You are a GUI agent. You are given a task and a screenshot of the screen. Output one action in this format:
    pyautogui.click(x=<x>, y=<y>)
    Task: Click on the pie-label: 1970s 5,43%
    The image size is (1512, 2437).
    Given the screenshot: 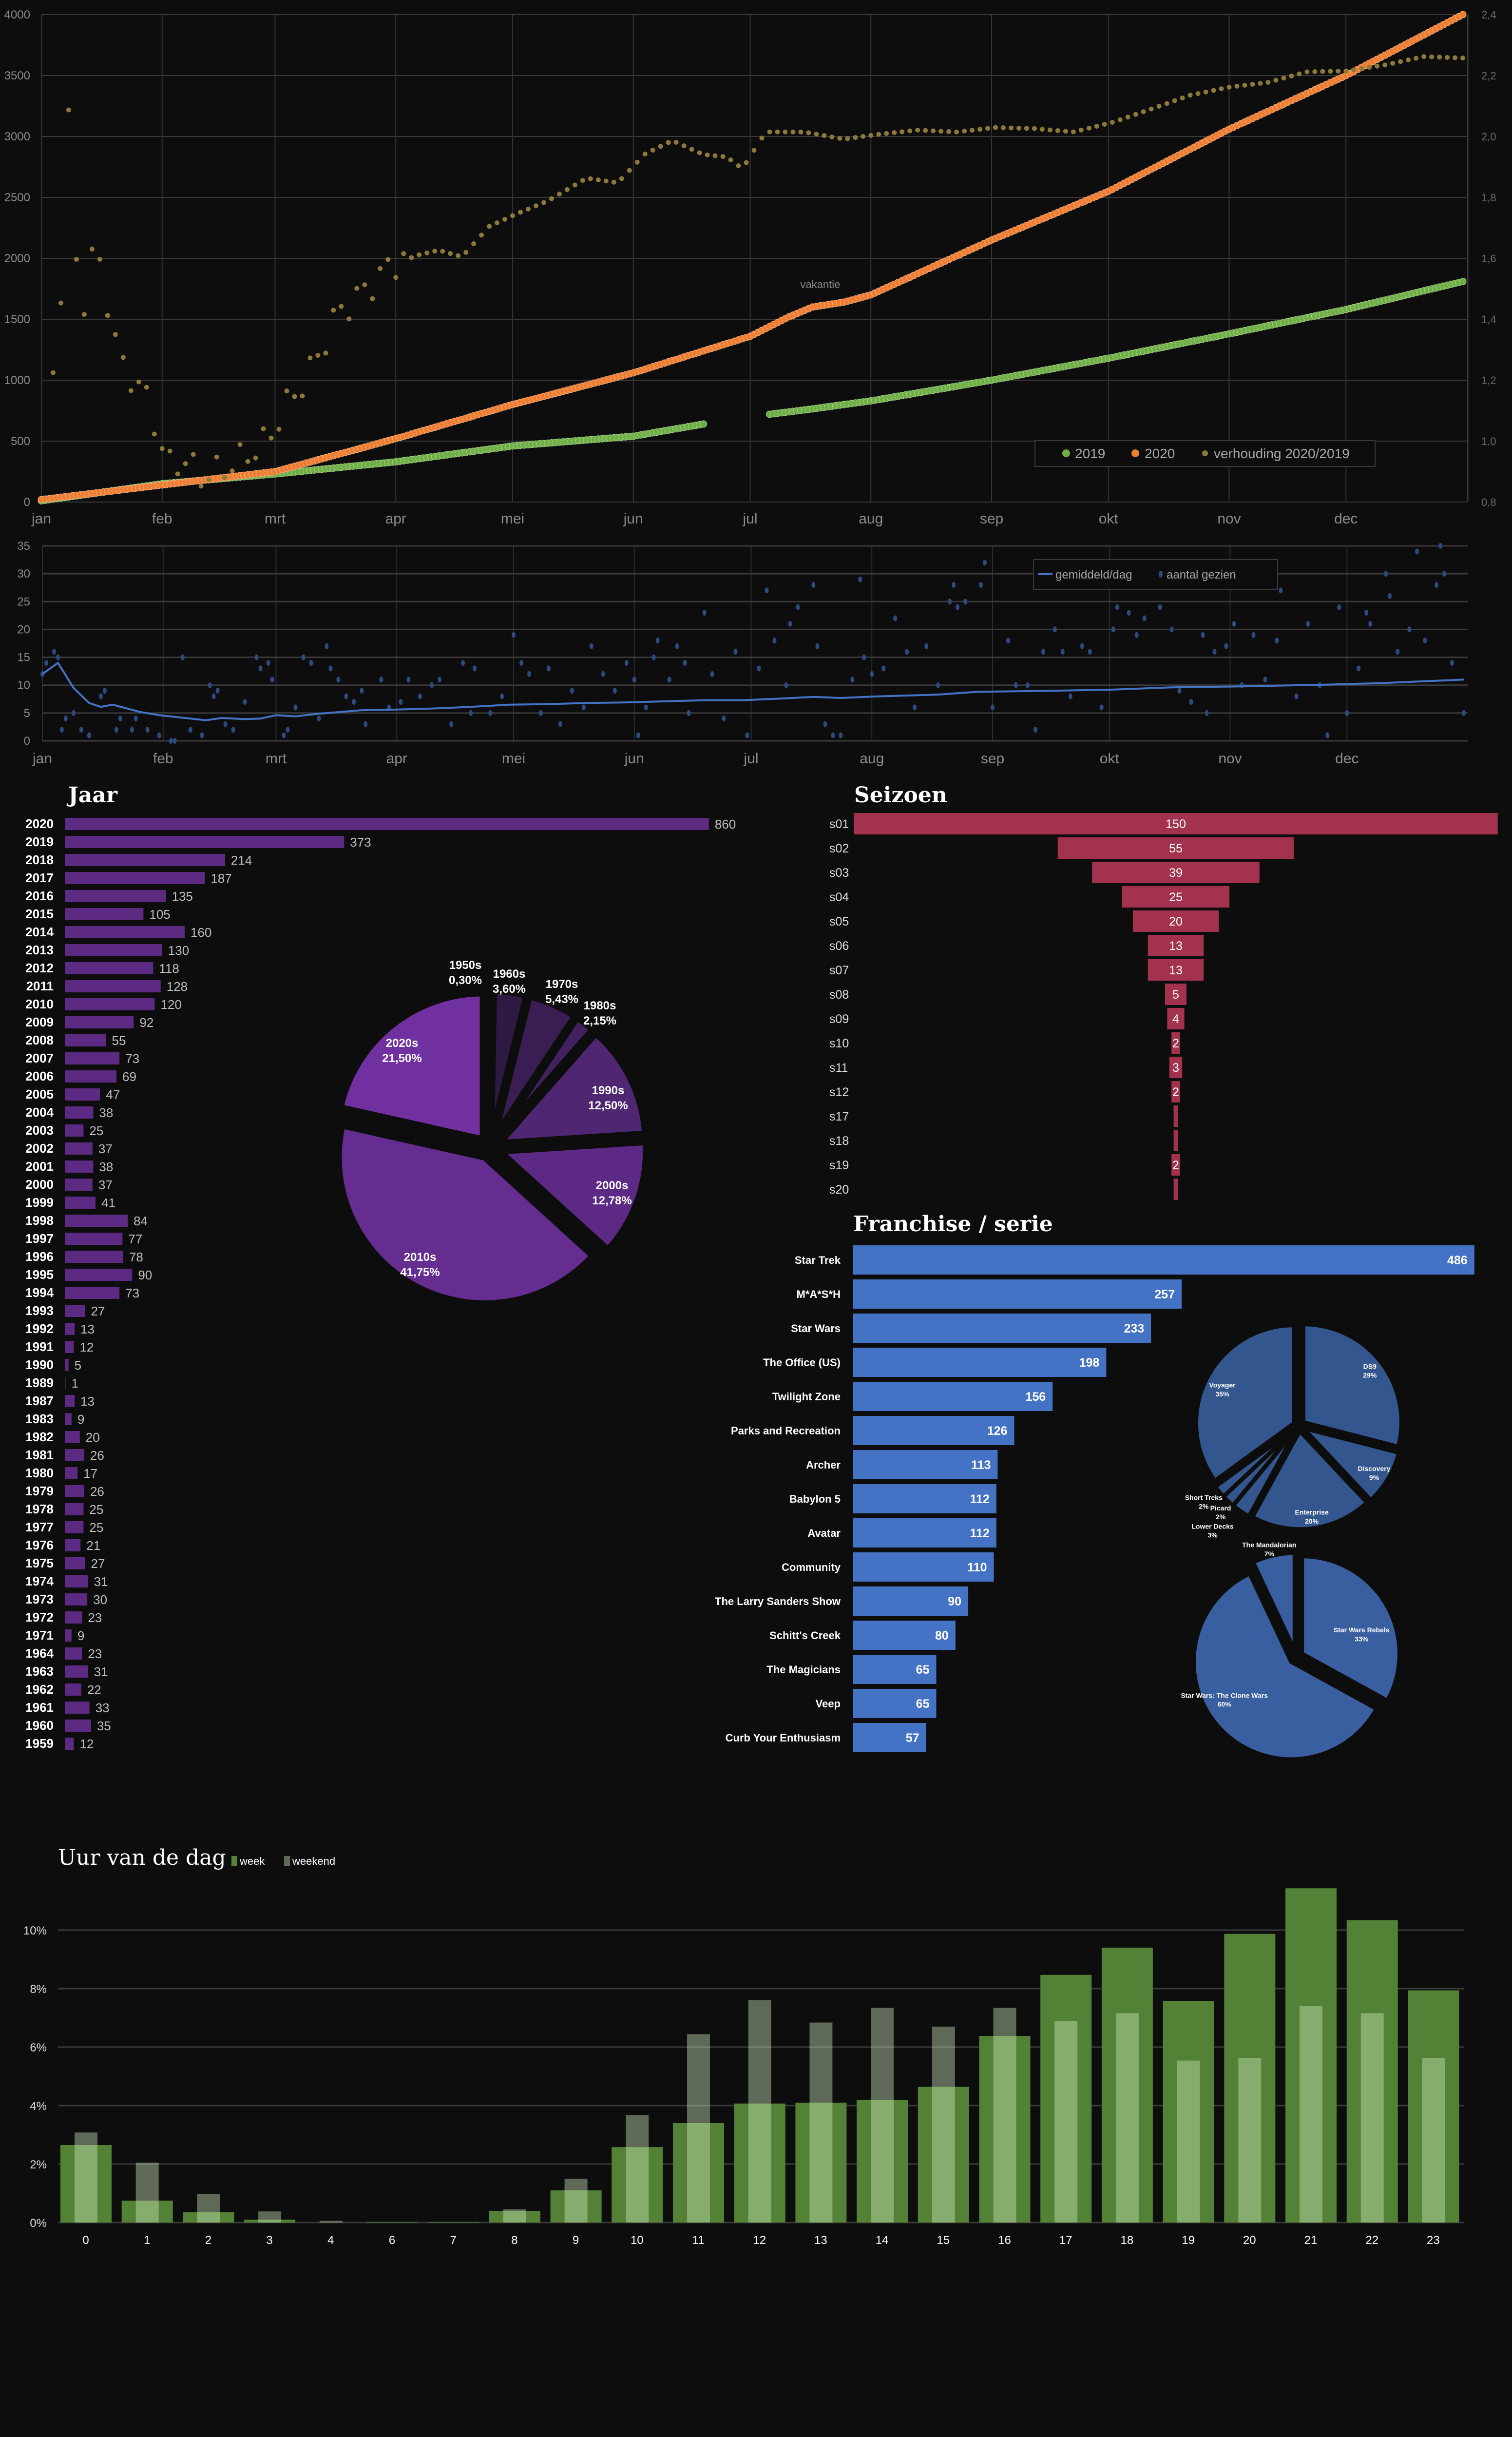 What is the action you would take?
    pyautogui.click(x=561, y=992)
    